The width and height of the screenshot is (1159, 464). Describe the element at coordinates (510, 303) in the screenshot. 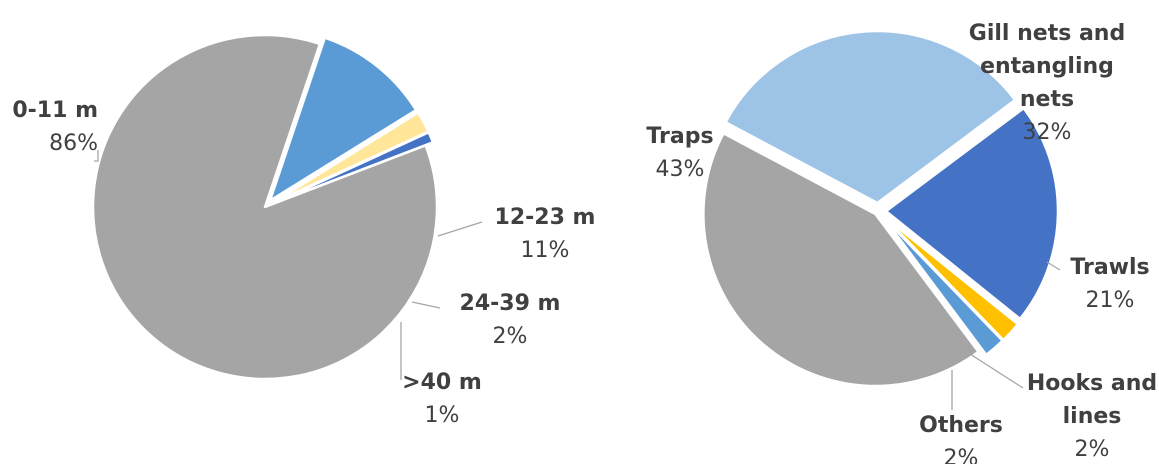

I see `slice-name-text: 24-39 m` at that location.